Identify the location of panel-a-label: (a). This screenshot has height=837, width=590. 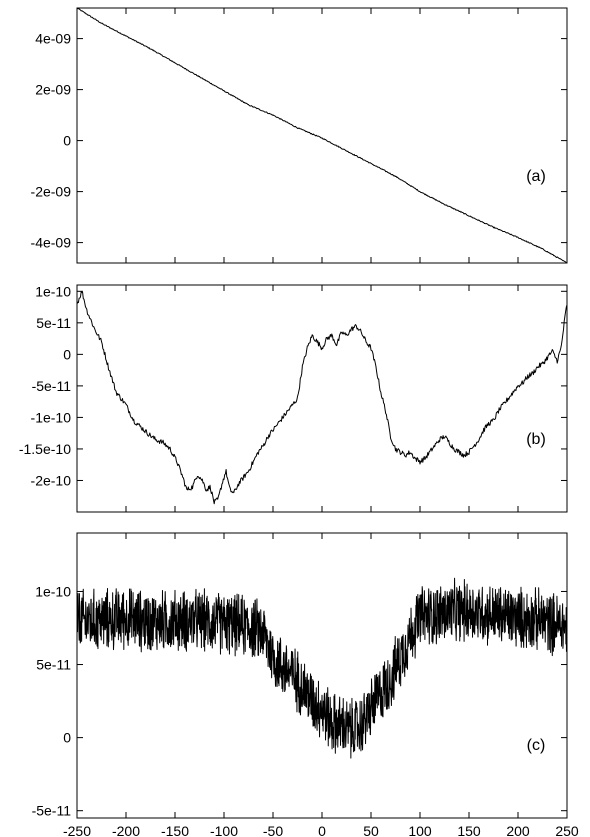
(536, 176).